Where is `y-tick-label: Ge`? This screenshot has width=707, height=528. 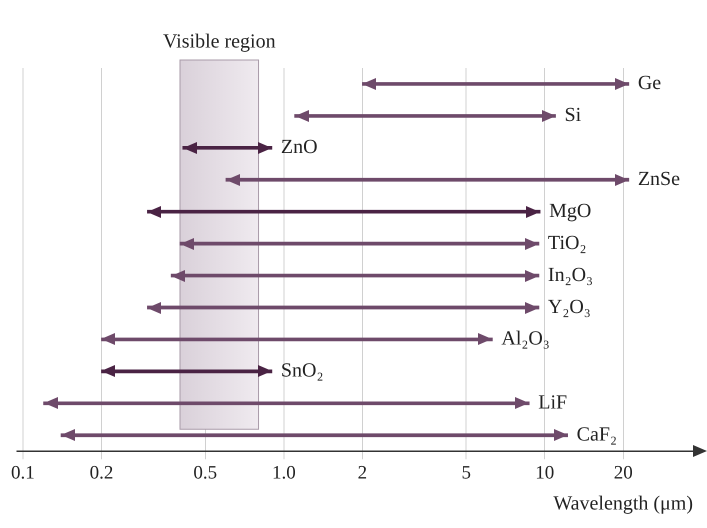 y-tick-label: Ge is located at coordinates (650, 83).